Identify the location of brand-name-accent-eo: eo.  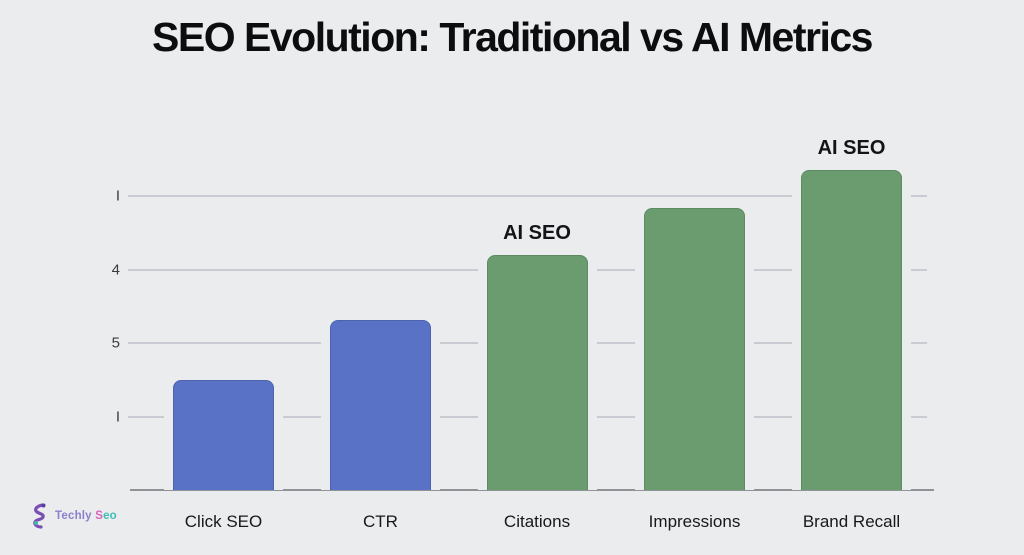
(110, 516).